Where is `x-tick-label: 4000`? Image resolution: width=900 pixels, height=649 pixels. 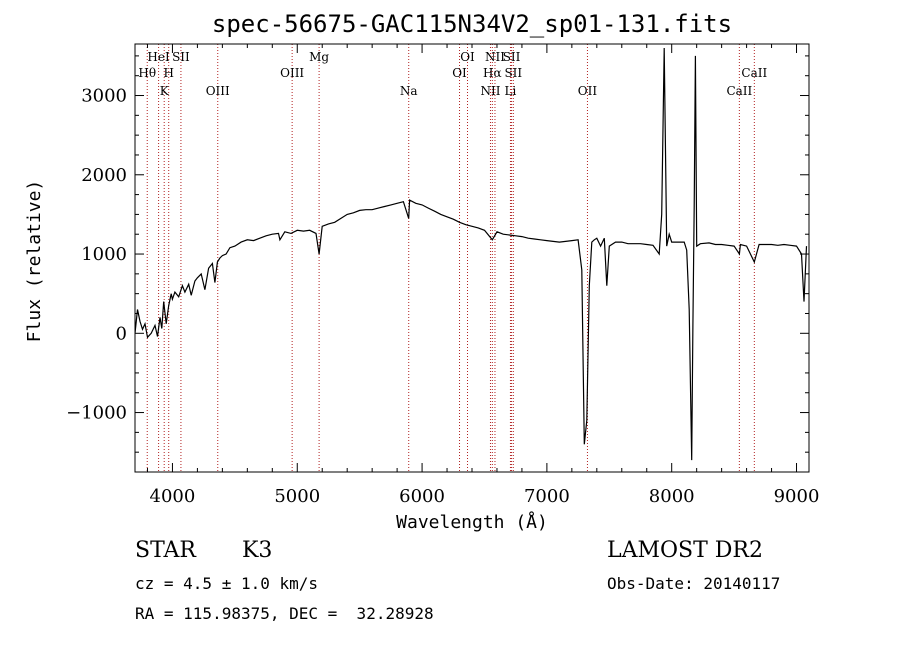 x-tick-label: 4000 is located at coordinates (173, 496).